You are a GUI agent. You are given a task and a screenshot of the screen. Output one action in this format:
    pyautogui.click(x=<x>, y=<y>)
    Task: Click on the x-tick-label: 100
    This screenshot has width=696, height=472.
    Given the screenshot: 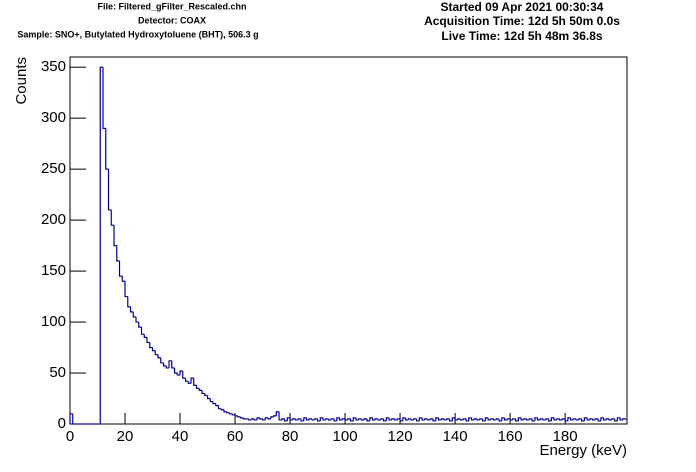 What is the action you would take?
    pyautogui.click(x=345, y=436)
    